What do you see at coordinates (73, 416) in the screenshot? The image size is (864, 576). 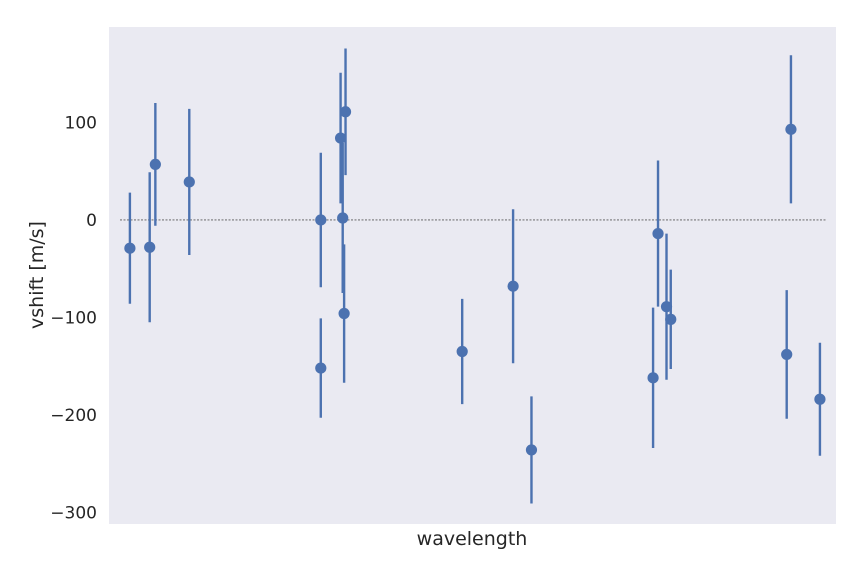 I see `y-tick-label: −200` at bounding box center [73, 416].